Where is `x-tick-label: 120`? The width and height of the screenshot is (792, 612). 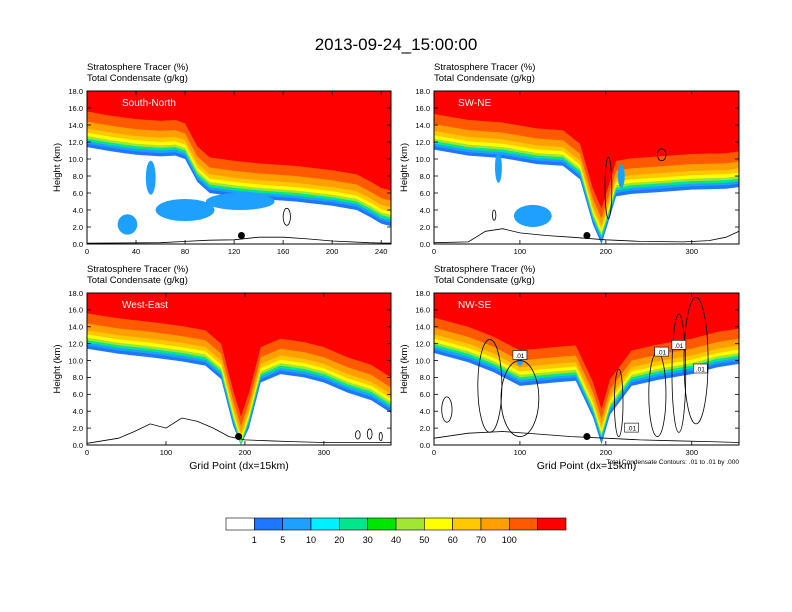
x-tick-label: 120 is located at coordinates (234, 251).